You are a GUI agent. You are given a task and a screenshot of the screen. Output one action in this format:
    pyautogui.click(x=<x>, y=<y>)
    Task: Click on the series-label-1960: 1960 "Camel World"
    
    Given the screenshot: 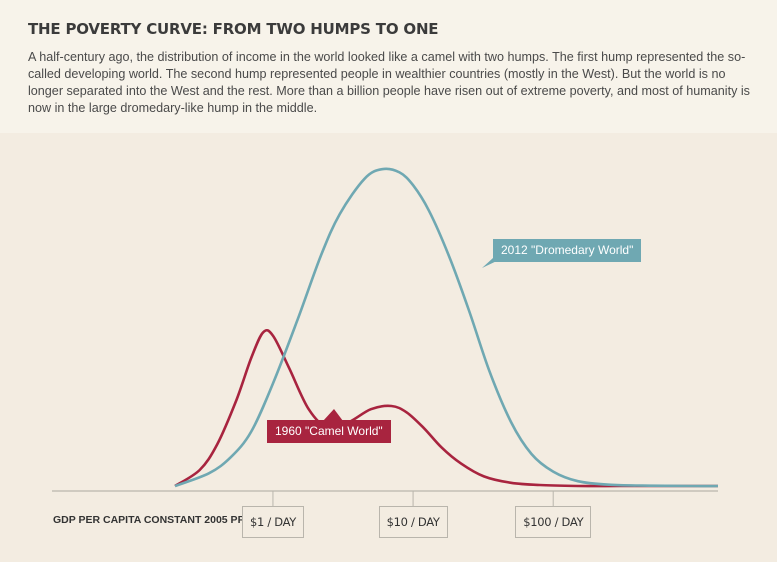 What is the action you would take?
    pyautogui.click(x=329, y=431)
    